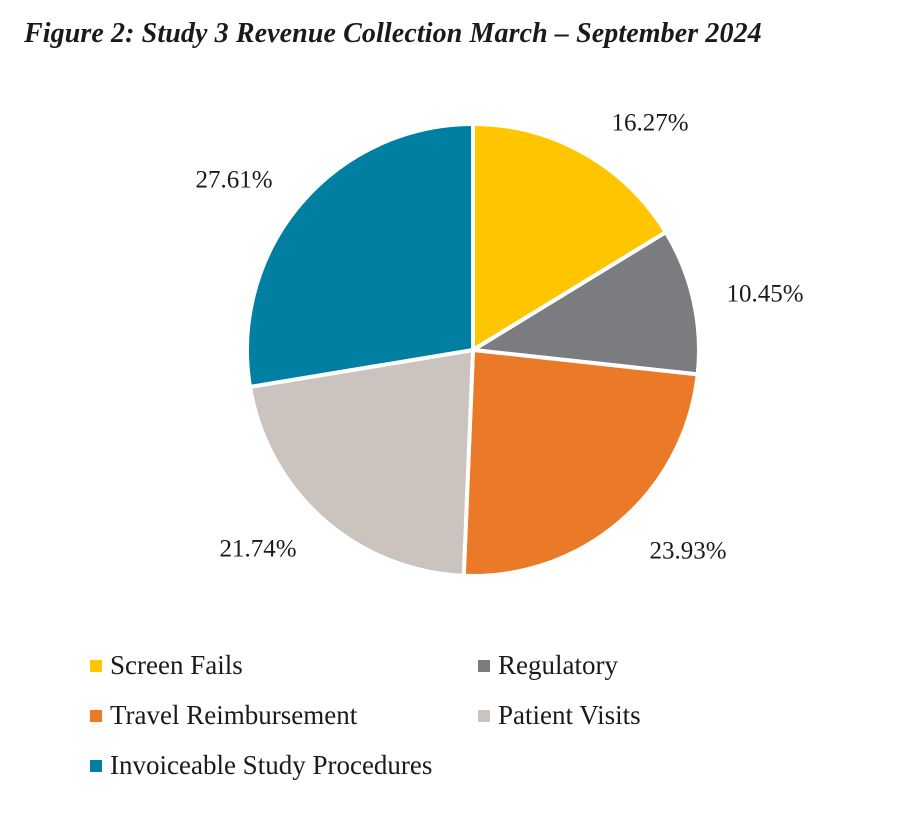 The image size is (912, 830). I want to click on legend-label: Invoiceable Study Procedures, so click(271, 765).